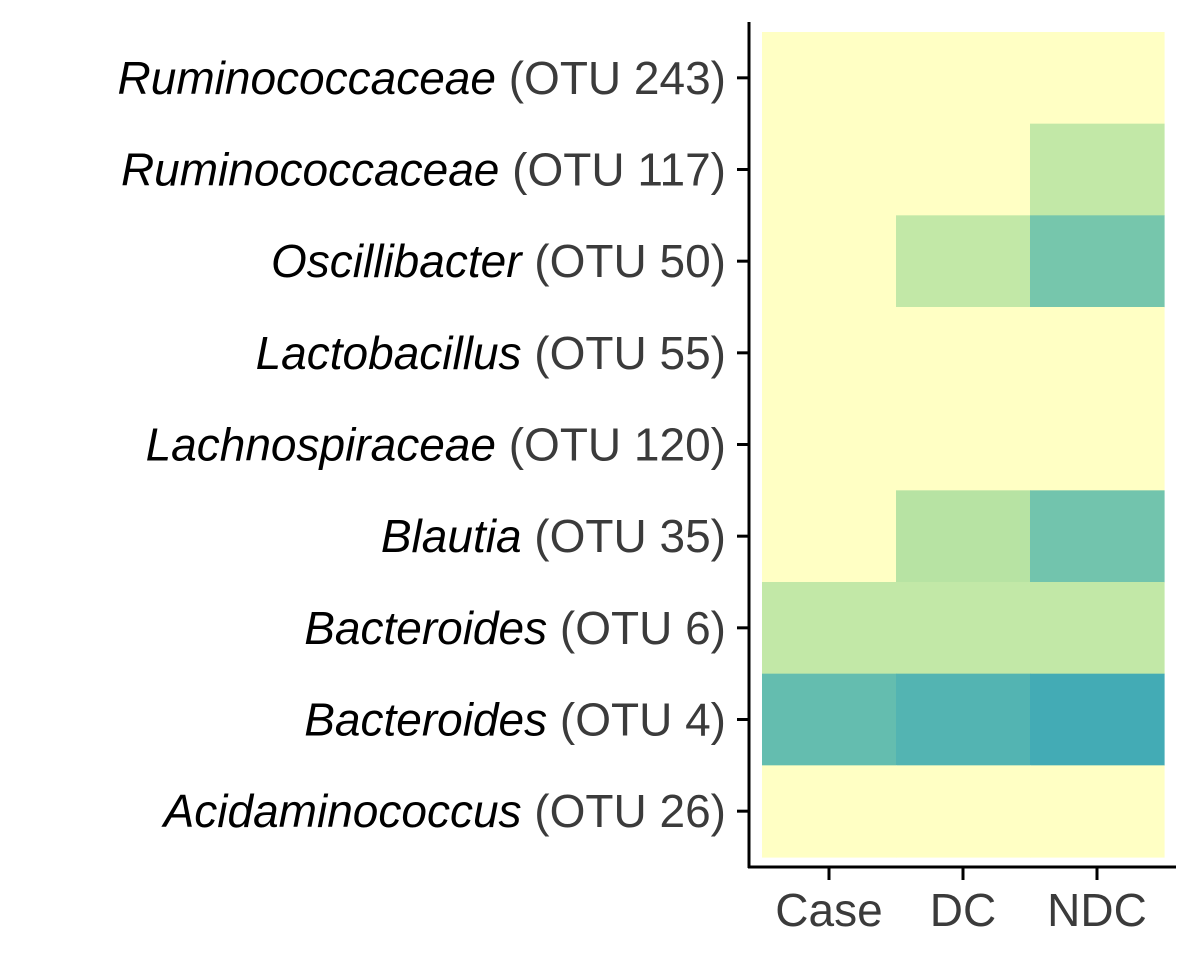  Describe the element at coordinates (624, 261) in the screenshot. I see `y-tick-label-otu: (OTU 50)` at that location.